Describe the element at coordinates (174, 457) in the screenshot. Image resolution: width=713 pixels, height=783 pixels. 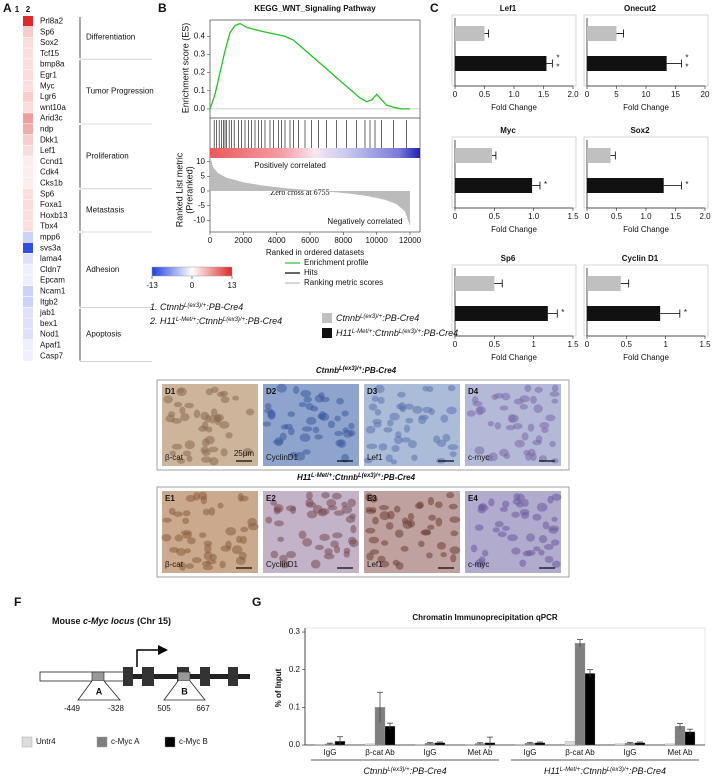
I see `stain-label: β-cat` at that location.